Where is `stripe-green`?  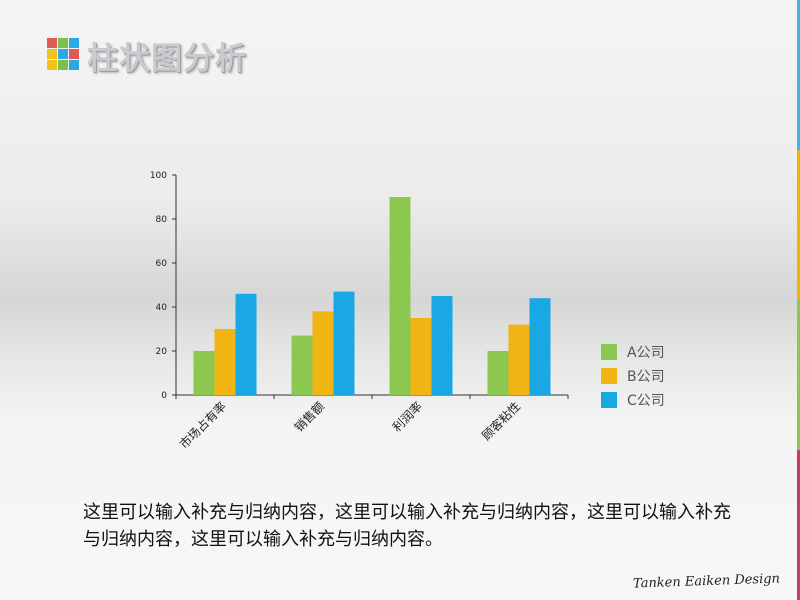 stripe-green is located at coordinates (798, 375).